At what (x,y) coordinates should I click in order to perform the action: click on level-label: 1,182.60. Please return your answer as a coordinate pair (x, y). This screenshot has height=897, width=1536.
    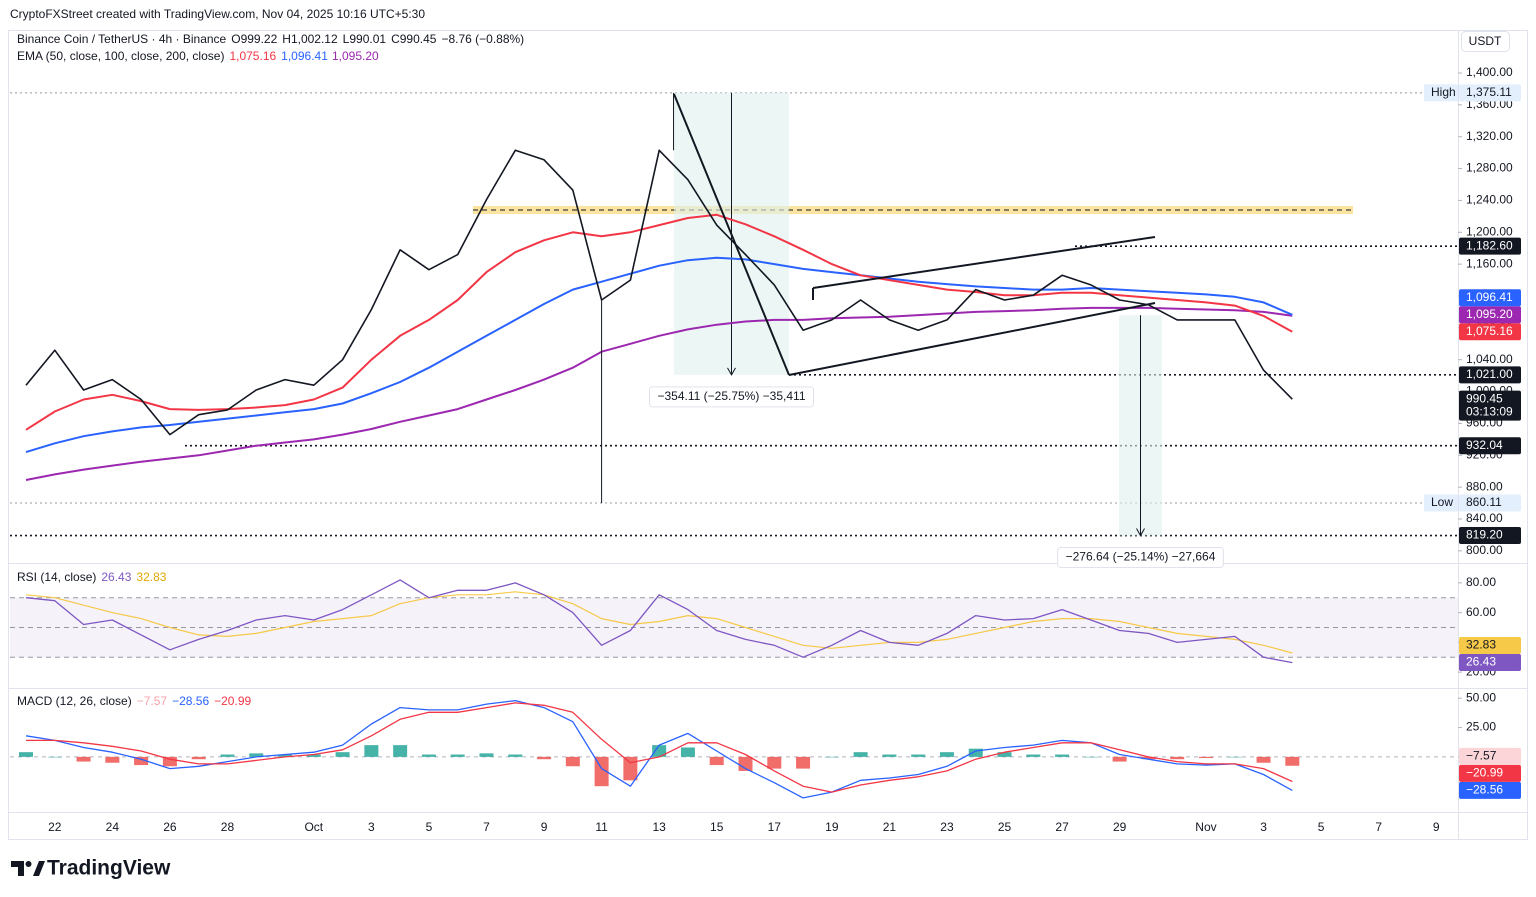
    Looking at the image, I should click on (1489, 245).